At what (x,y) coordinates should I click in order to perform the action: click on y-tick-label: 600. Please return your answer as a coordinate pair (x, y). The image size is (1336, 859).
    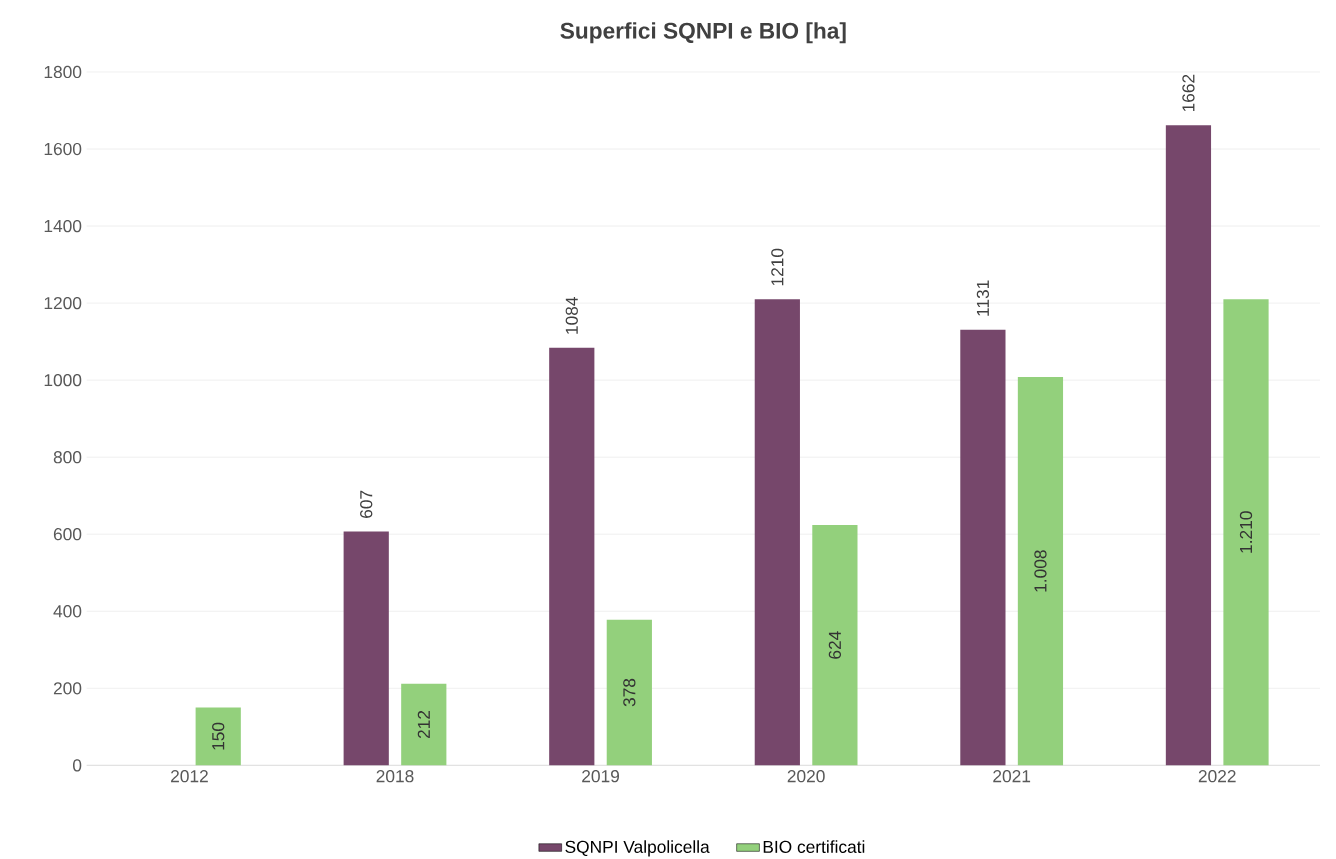
    Looking at the image, I should click on (67, 534).